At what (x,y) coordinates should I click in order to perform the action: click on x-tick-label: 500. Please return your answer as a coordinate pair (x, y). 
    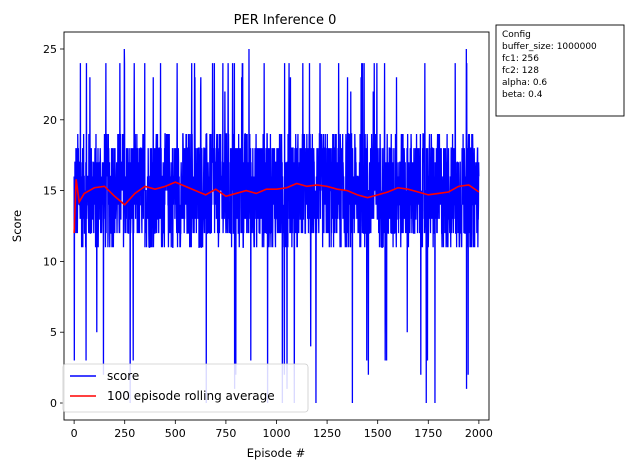
    Looking at the image, I should click on (175, 433).